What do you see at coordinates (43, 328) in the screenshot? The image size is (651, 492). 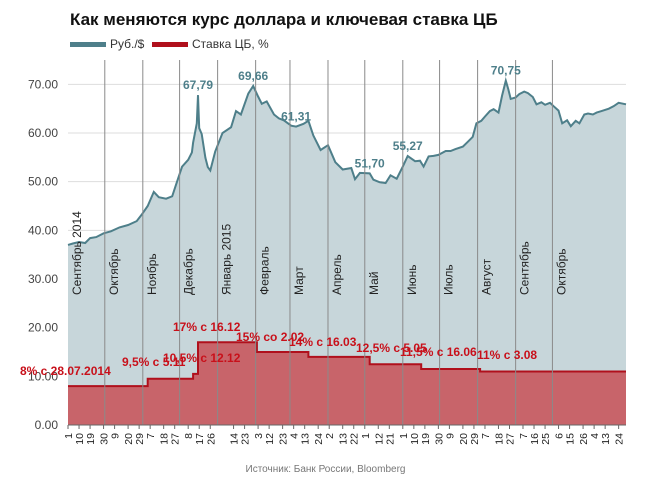 I see `y-tick-label: 20.00` at bounding box center [43, 328].